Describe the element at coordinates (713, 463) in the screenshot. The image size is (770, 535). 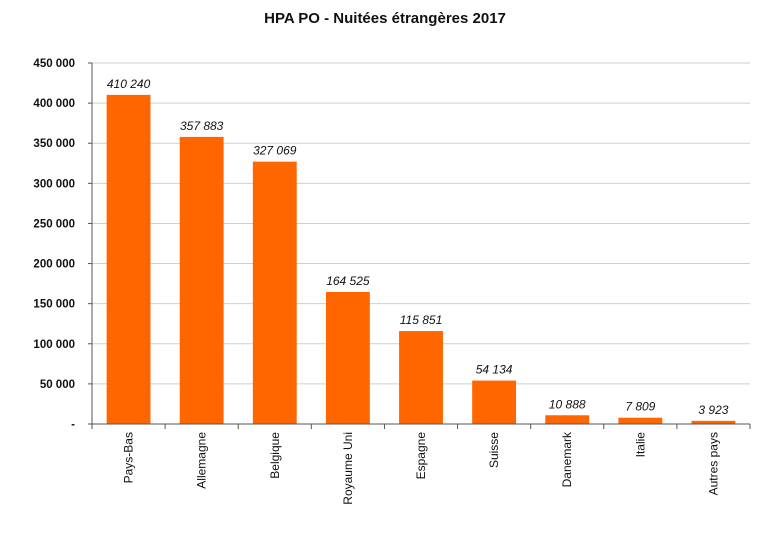
I see `x-tick-label: Autres pays` at that location.